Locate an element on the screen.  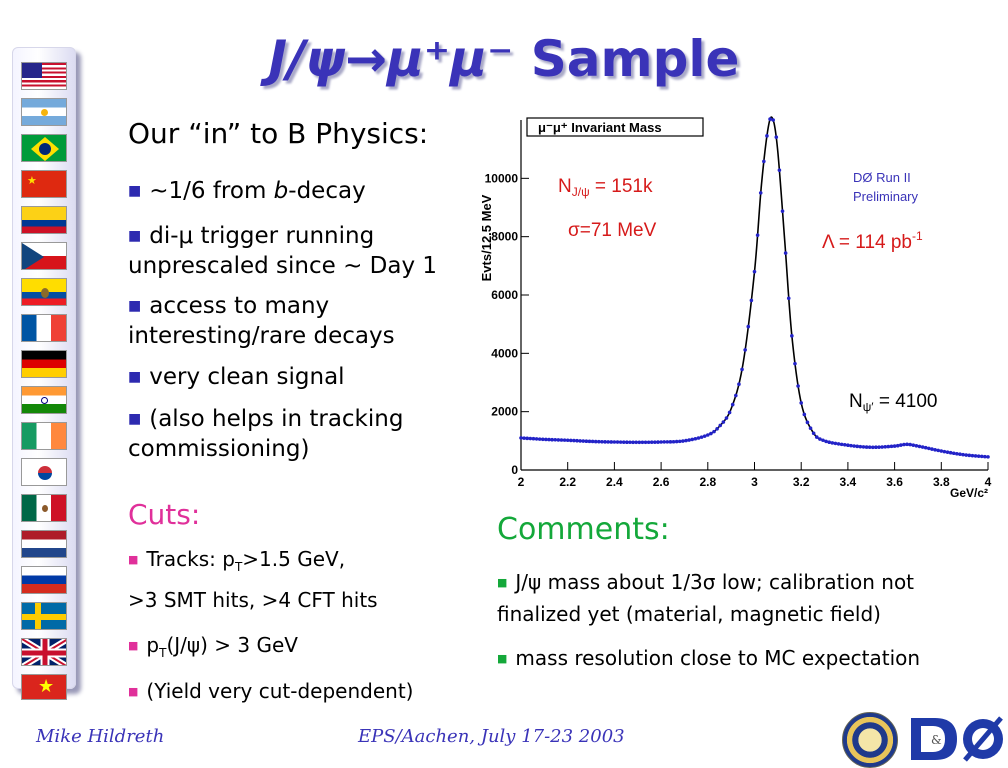
cuts-heading: Cuts: is located at coordinates (164, 514).